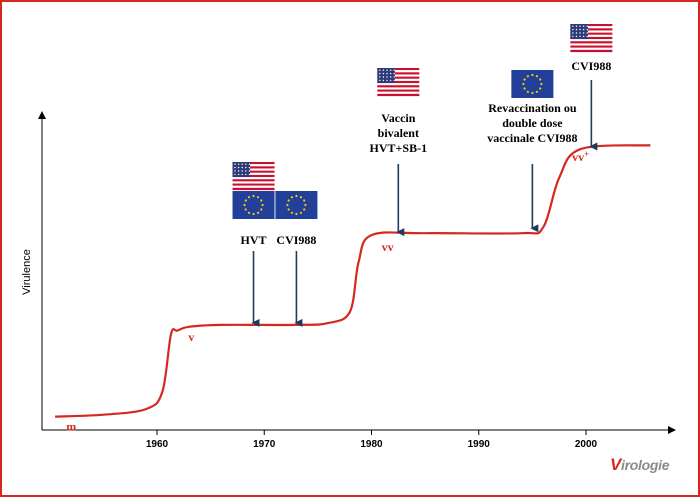  I want to click on logo-initial: V, so click(616, 464).